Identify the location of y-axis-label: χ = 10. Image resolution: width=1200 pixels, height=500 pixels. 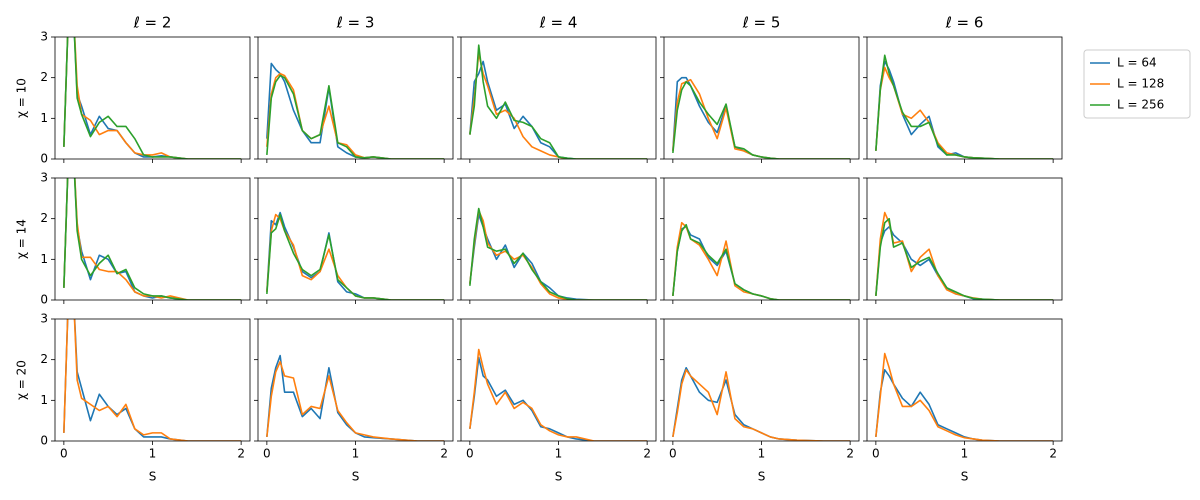
(22, 98).